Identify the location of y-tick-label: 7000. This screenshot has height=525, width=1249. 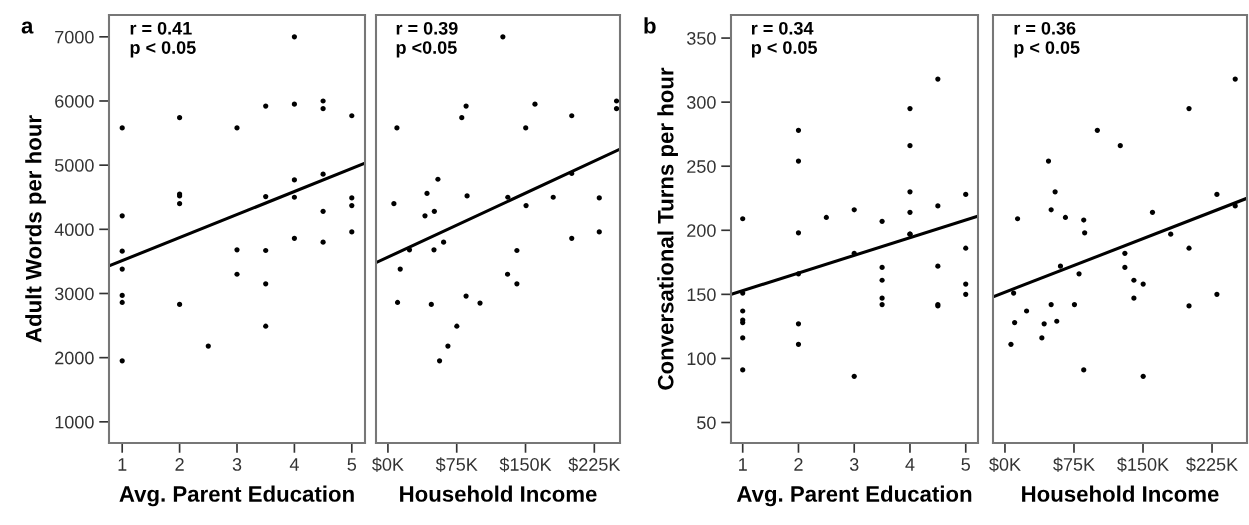
(74, 37).